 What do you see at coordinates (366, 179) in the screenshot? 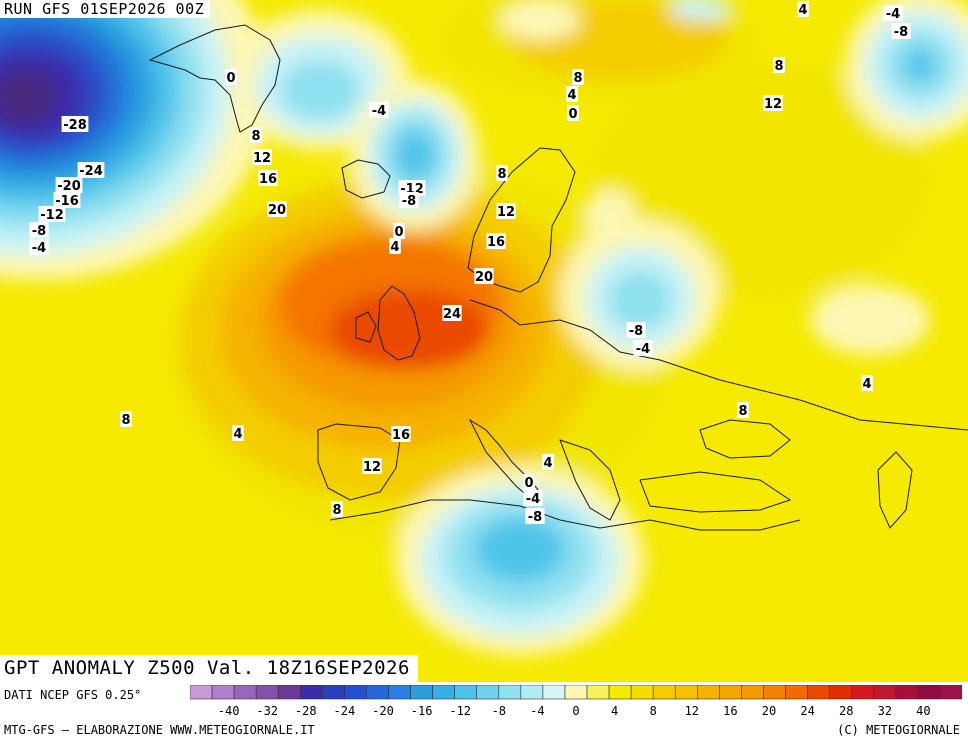
I see `iceland-coast` at bounding box center [366, 179].